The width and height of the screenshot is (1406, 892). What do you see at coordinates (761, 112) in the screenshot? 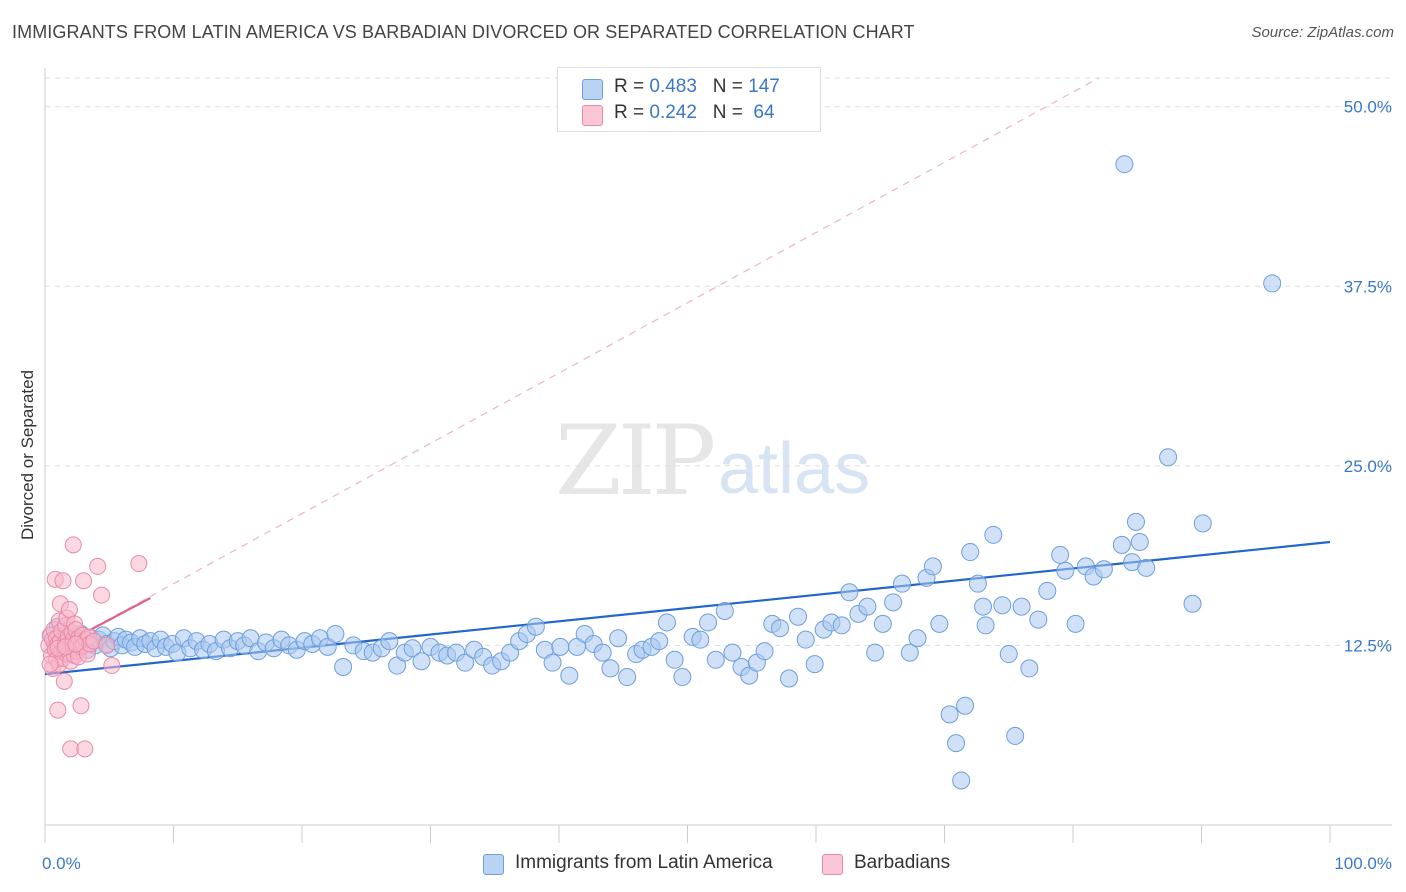
I see `legend-n-value: 64` at bounding box center [761, 112].